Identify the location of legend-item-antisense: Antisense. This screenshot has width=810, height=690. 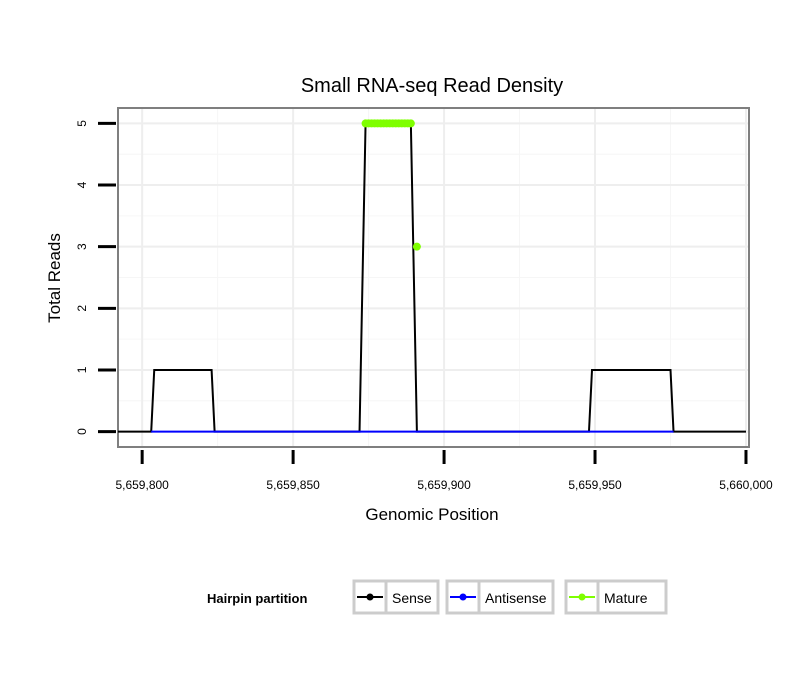
(500, 597).